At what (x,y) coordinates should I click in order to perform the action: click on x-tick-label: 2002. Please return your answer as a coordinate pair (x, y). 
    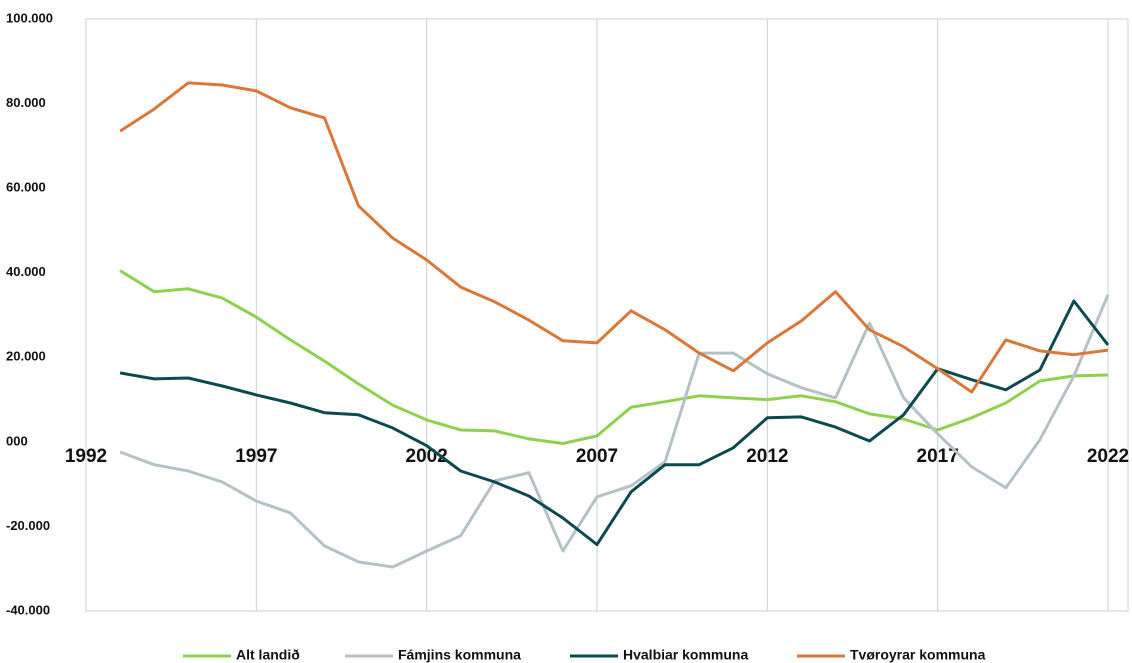
    Looking at the image, I should click on (427, 456).